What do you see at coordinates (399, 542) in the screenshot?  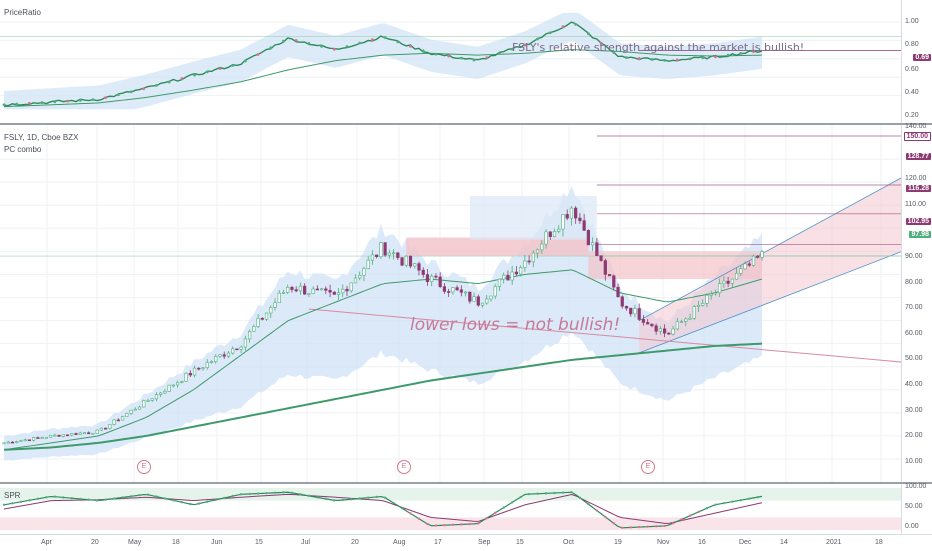 I see `date-label: Aug` at bounding box center [399, 542].